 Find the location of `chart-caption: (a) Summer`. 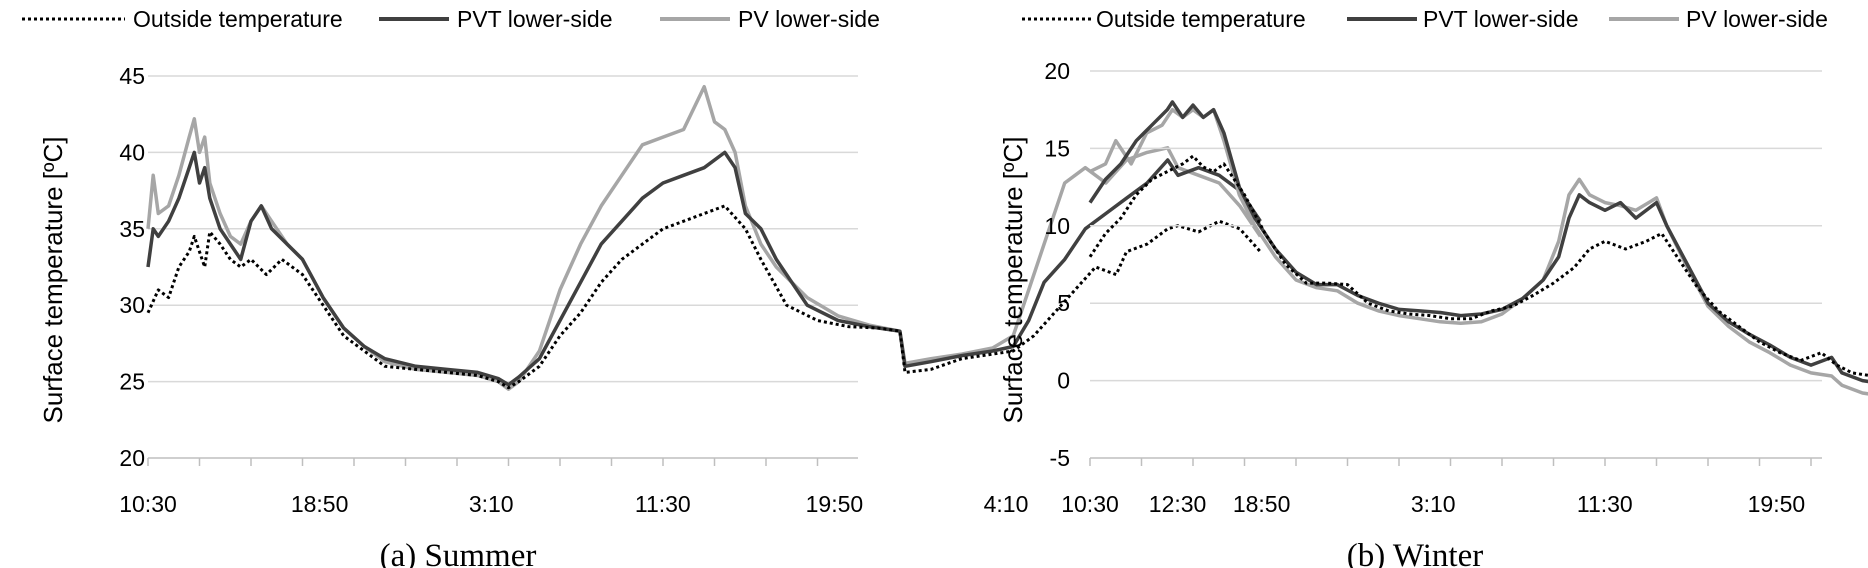

chart-caption: (a) Summer is located at coordinates (458, 553).